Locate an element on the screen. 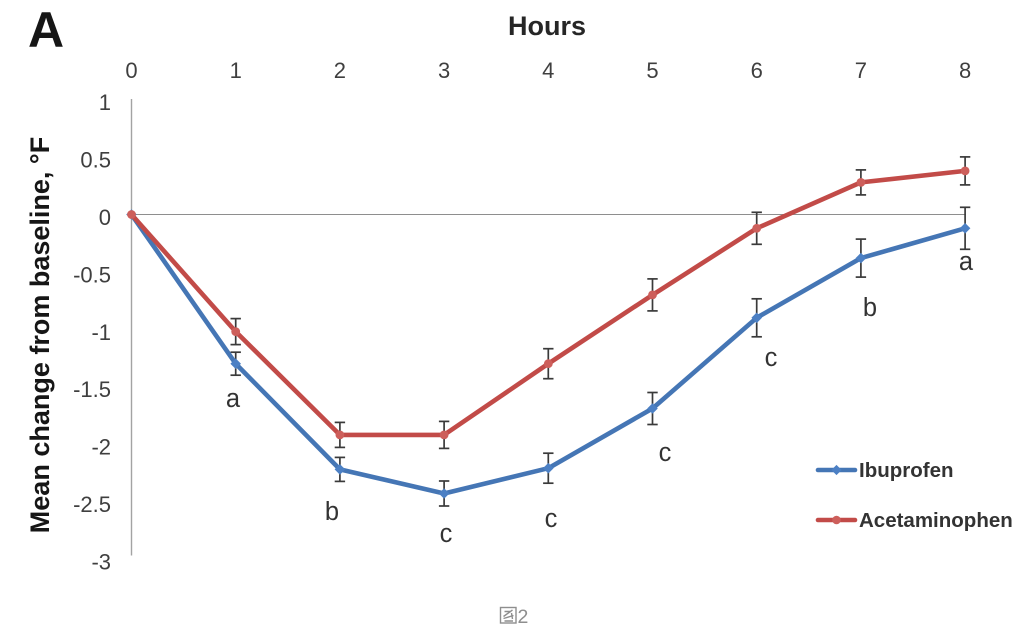  svg-text: Ibuprofen is located at coordinates (906, 470).